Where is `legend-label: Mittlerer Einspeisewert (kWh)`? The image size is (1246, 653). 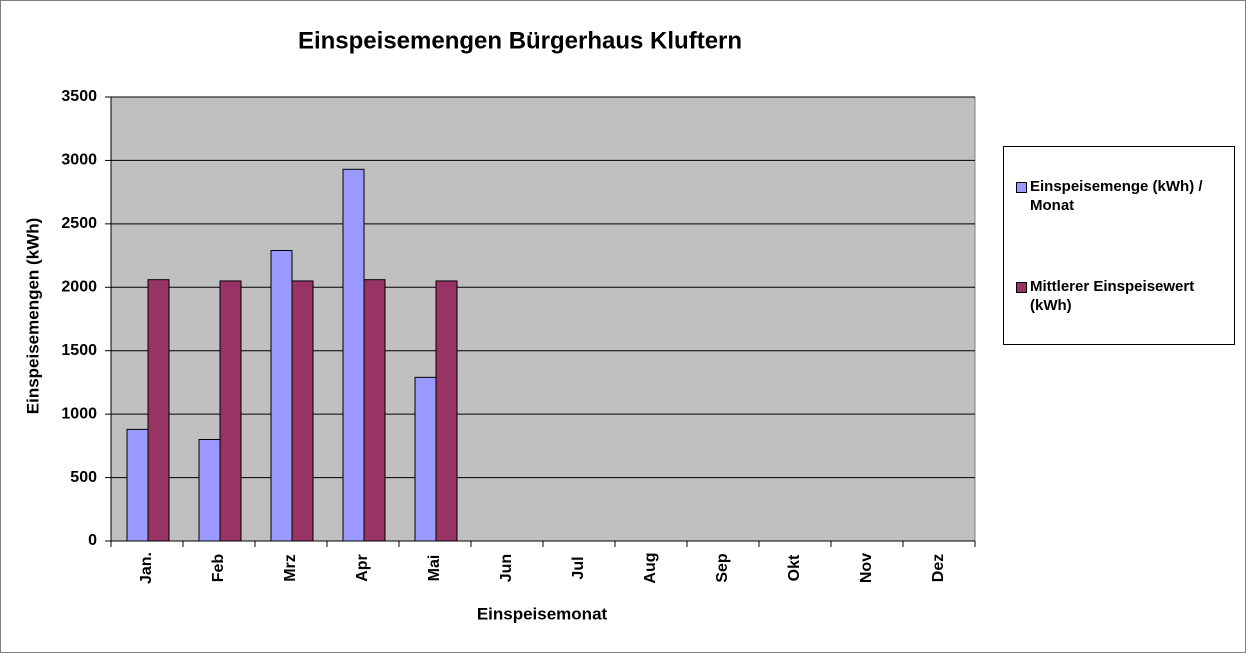
legend-label: Mittlerer Einspeisewert (kWh) is located at coordinates (1112, 296).